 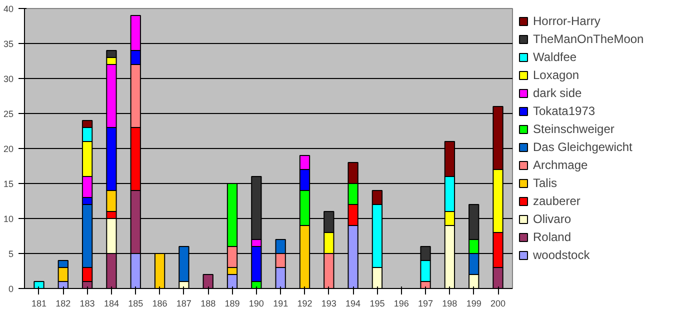 What do you see at coordinates (561, 255) in the screenshot?
I see `legend-label: woodstock` at bounding box center [561, 255].